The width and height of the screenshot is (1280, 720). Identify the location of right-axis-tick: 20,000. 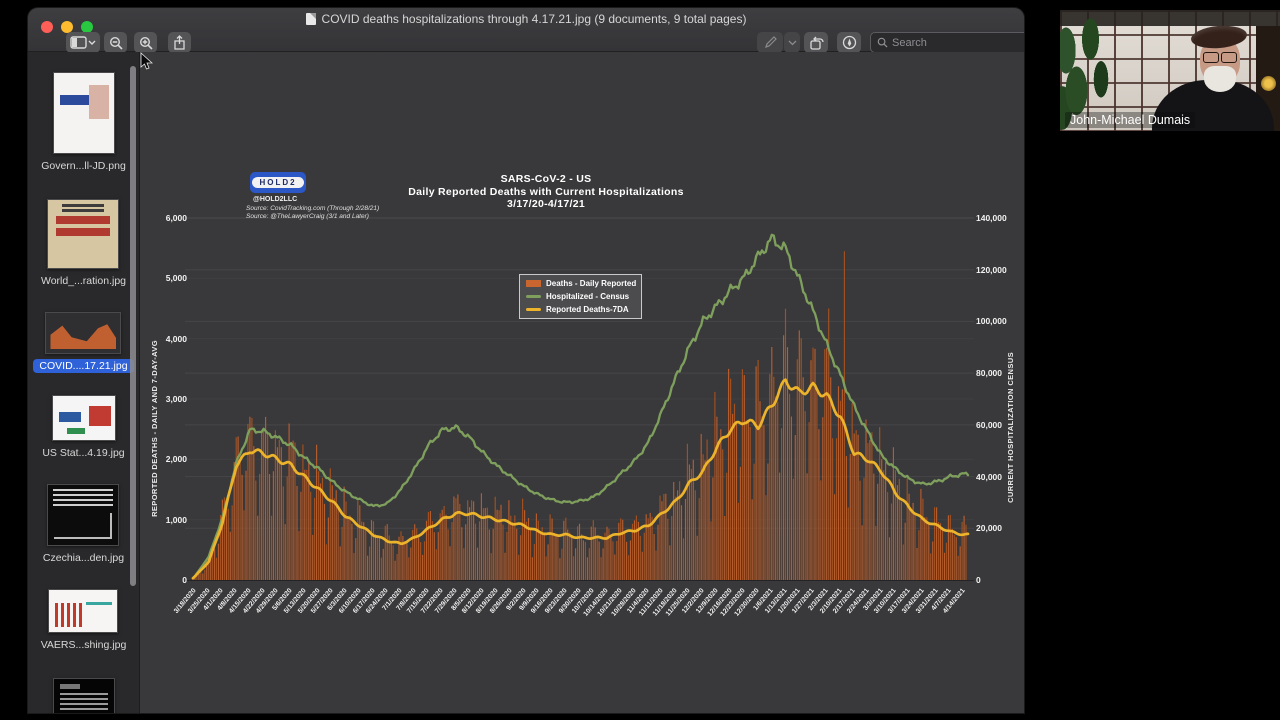
(989, 528).